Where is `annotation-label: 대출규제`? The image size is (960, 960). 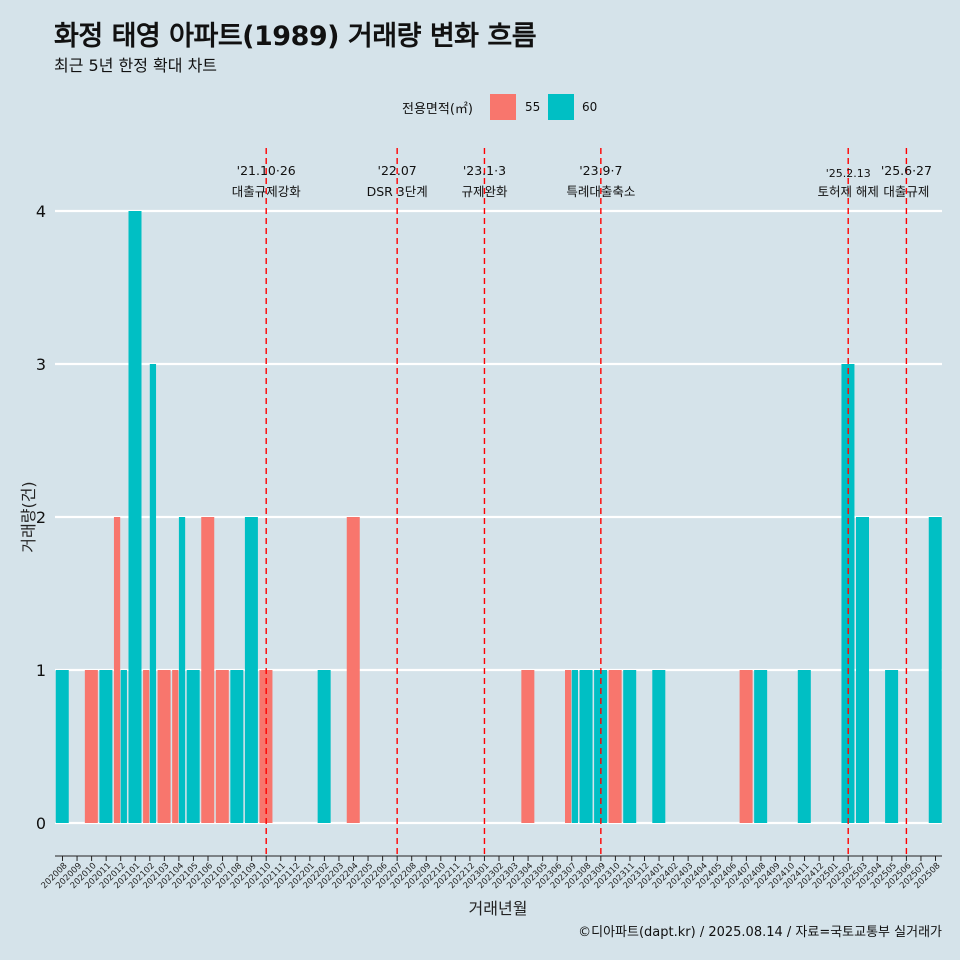
annotation-label: 대출규제 is located at coordinates (906, 191).